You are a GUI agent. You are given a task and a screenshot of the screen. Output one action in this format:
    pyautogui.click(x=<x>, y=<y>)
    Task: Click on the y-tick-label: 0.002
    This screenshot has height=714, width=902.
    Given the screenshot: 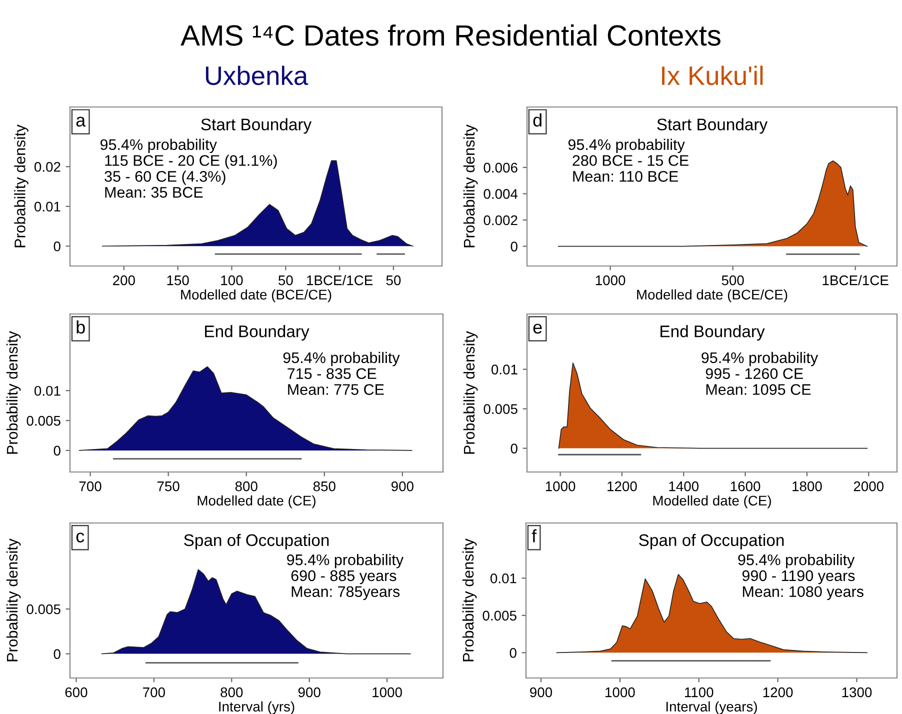 What is the action you would take?
    pyautogui.click(x=501, y=220)
    